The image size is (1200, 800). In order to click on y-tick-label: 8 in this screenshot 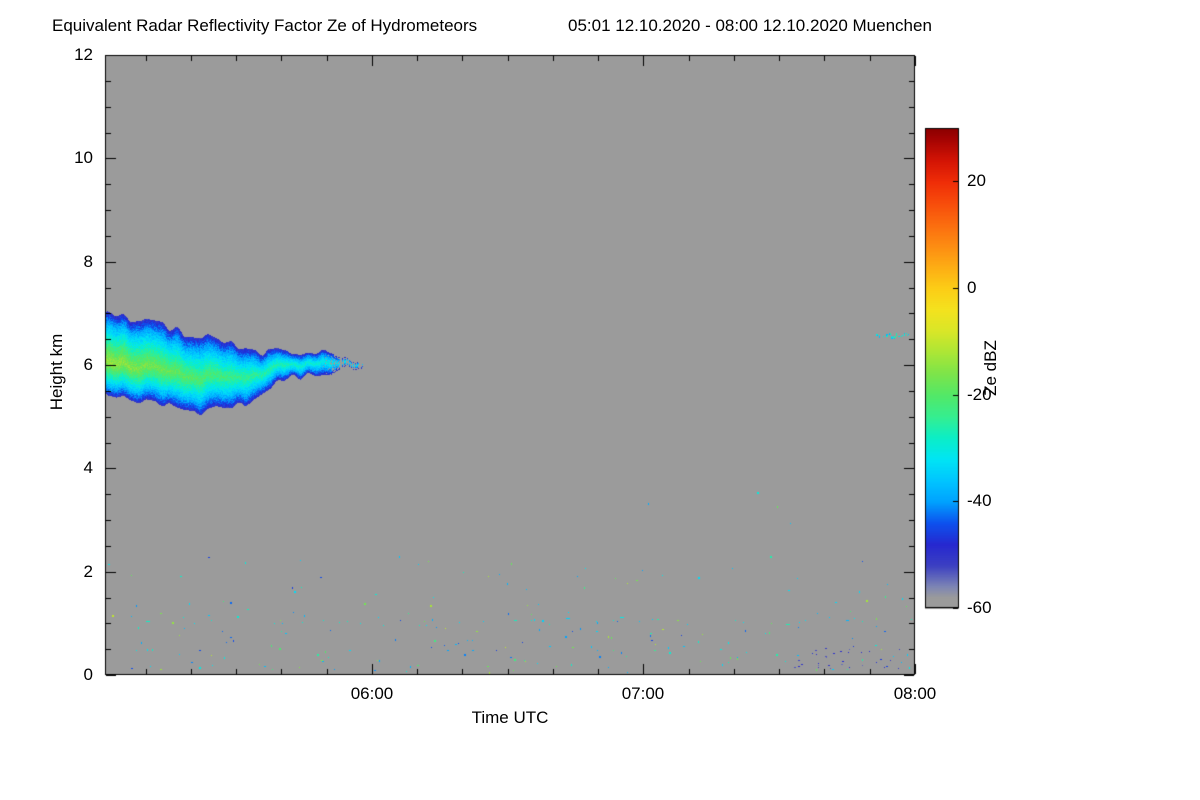, I will do `click(88, 261)`.